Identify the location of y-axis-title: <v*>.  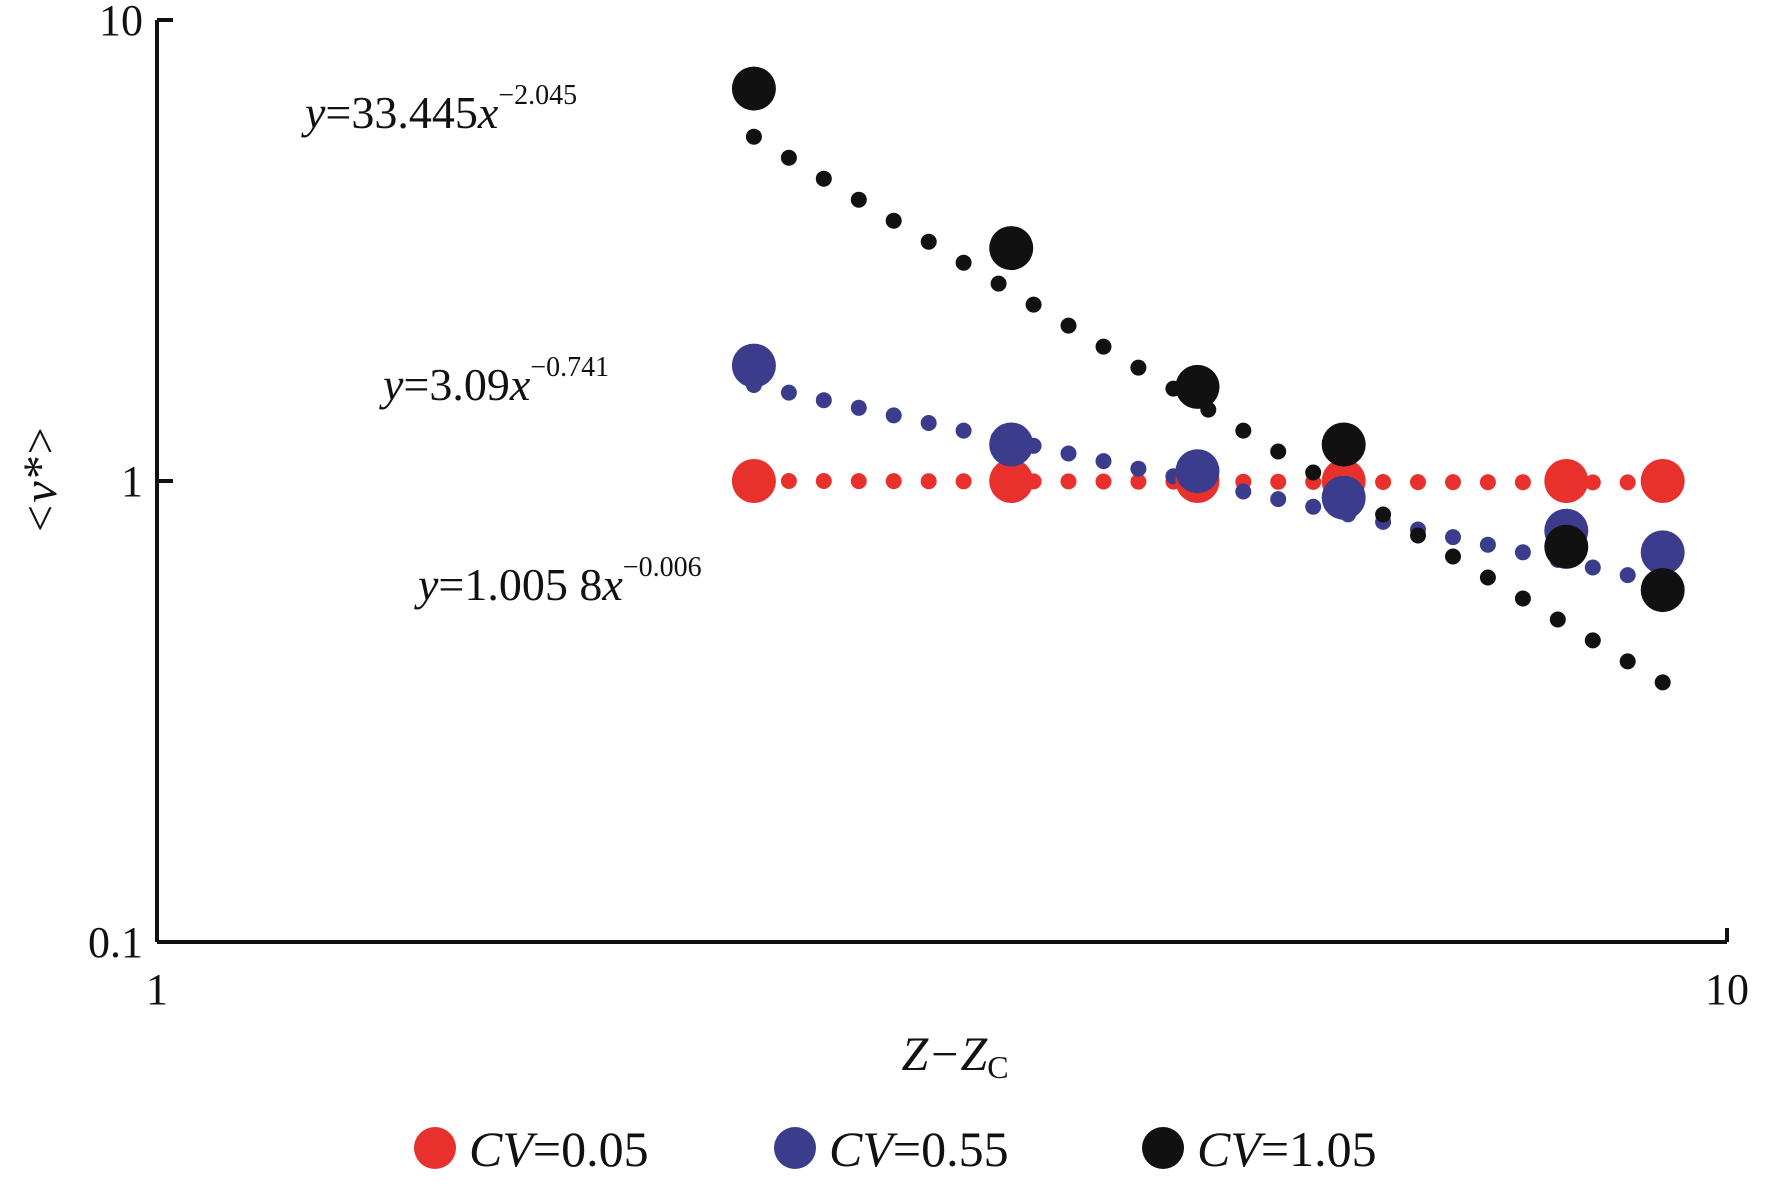
(40, 480).